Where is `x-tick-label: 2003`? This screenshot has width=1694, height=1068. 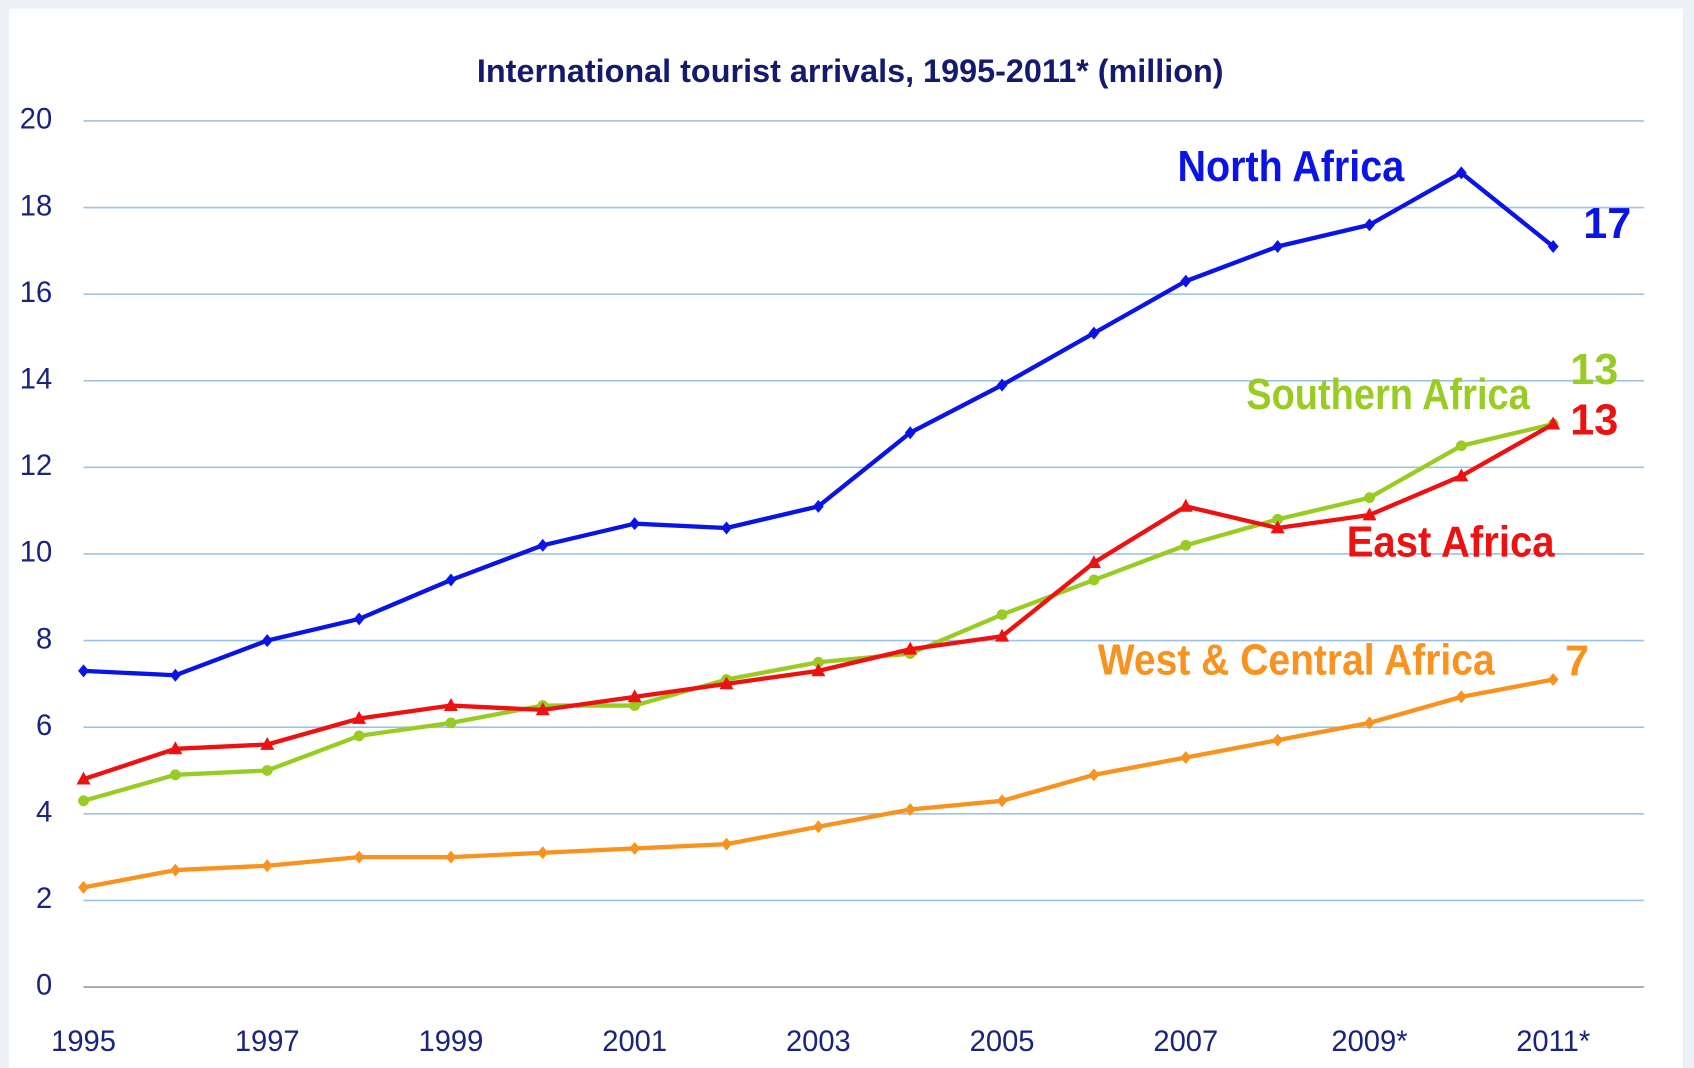
x-tick-label: 2003 is located at coordinates (818, 1042).